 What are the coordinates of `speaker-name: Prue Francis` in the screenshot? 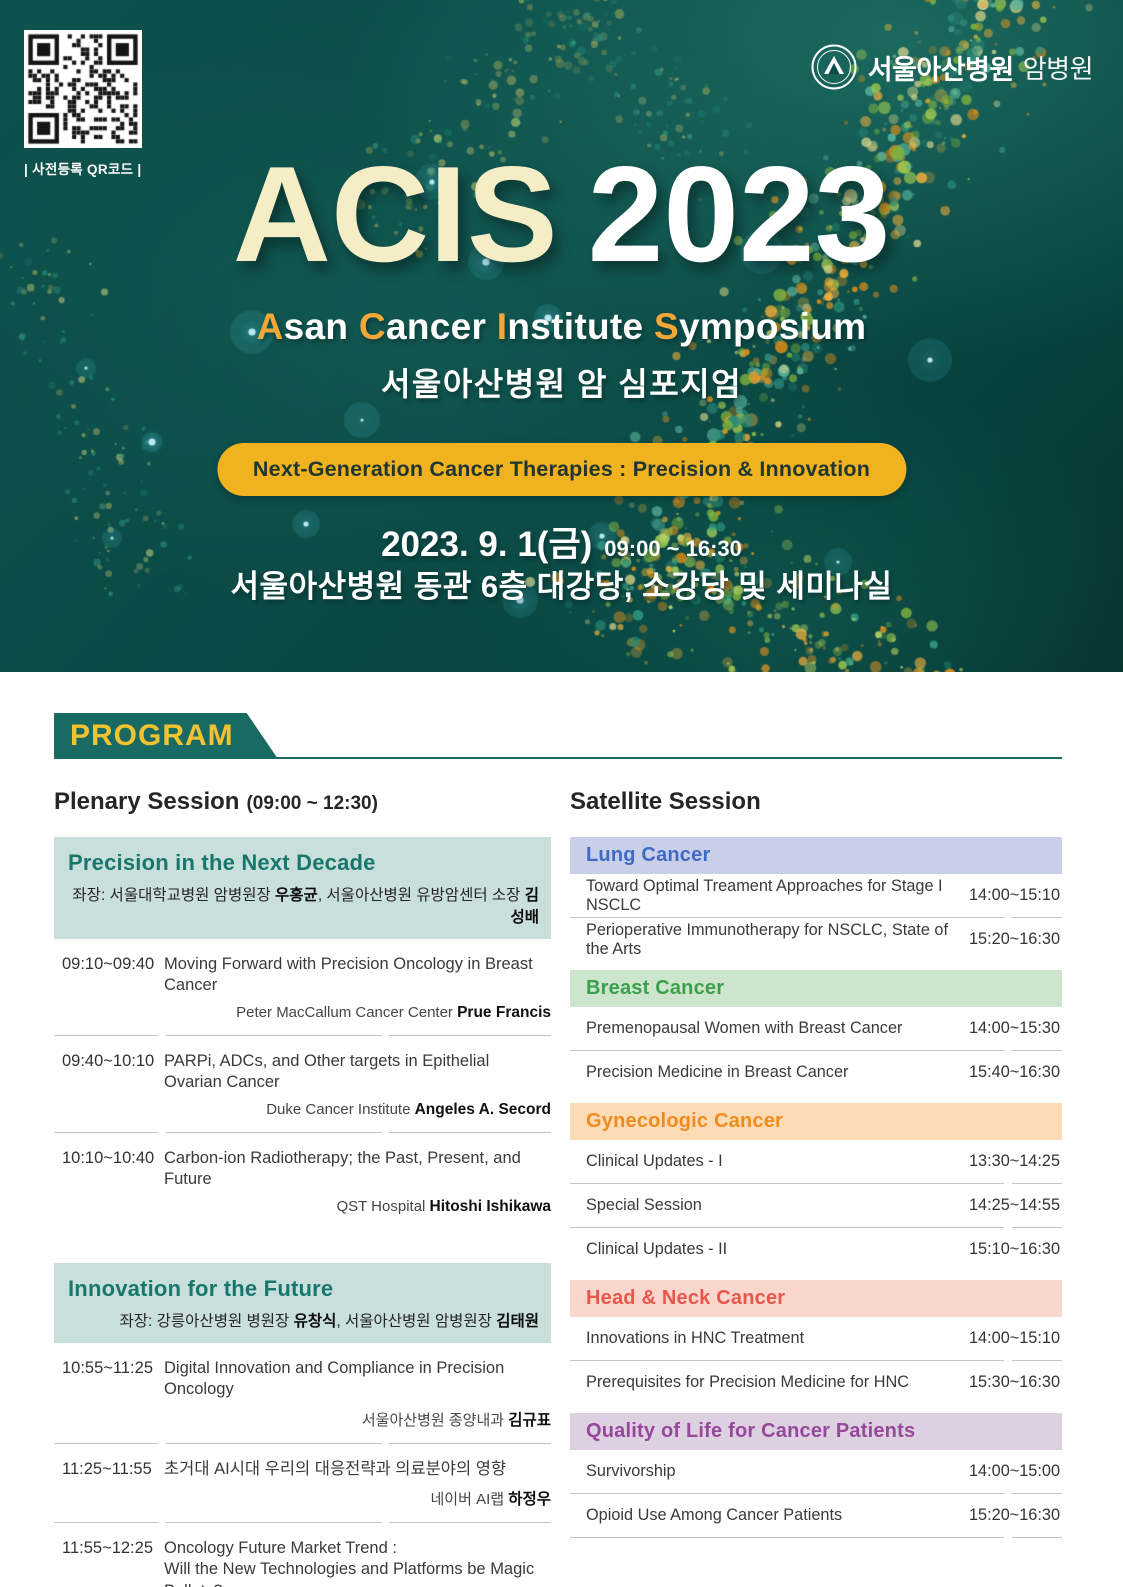 It's located at (504, 1012).